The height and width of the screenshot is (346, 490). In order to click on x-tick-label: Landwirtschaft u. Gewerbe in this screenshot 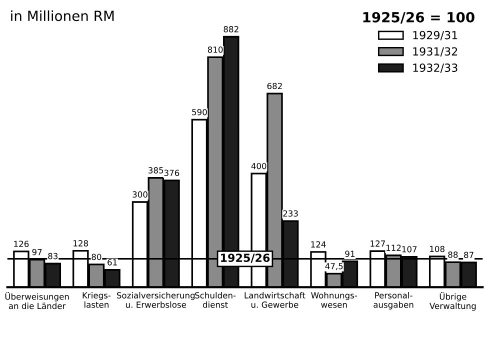, I will do `click(275, 300)`.